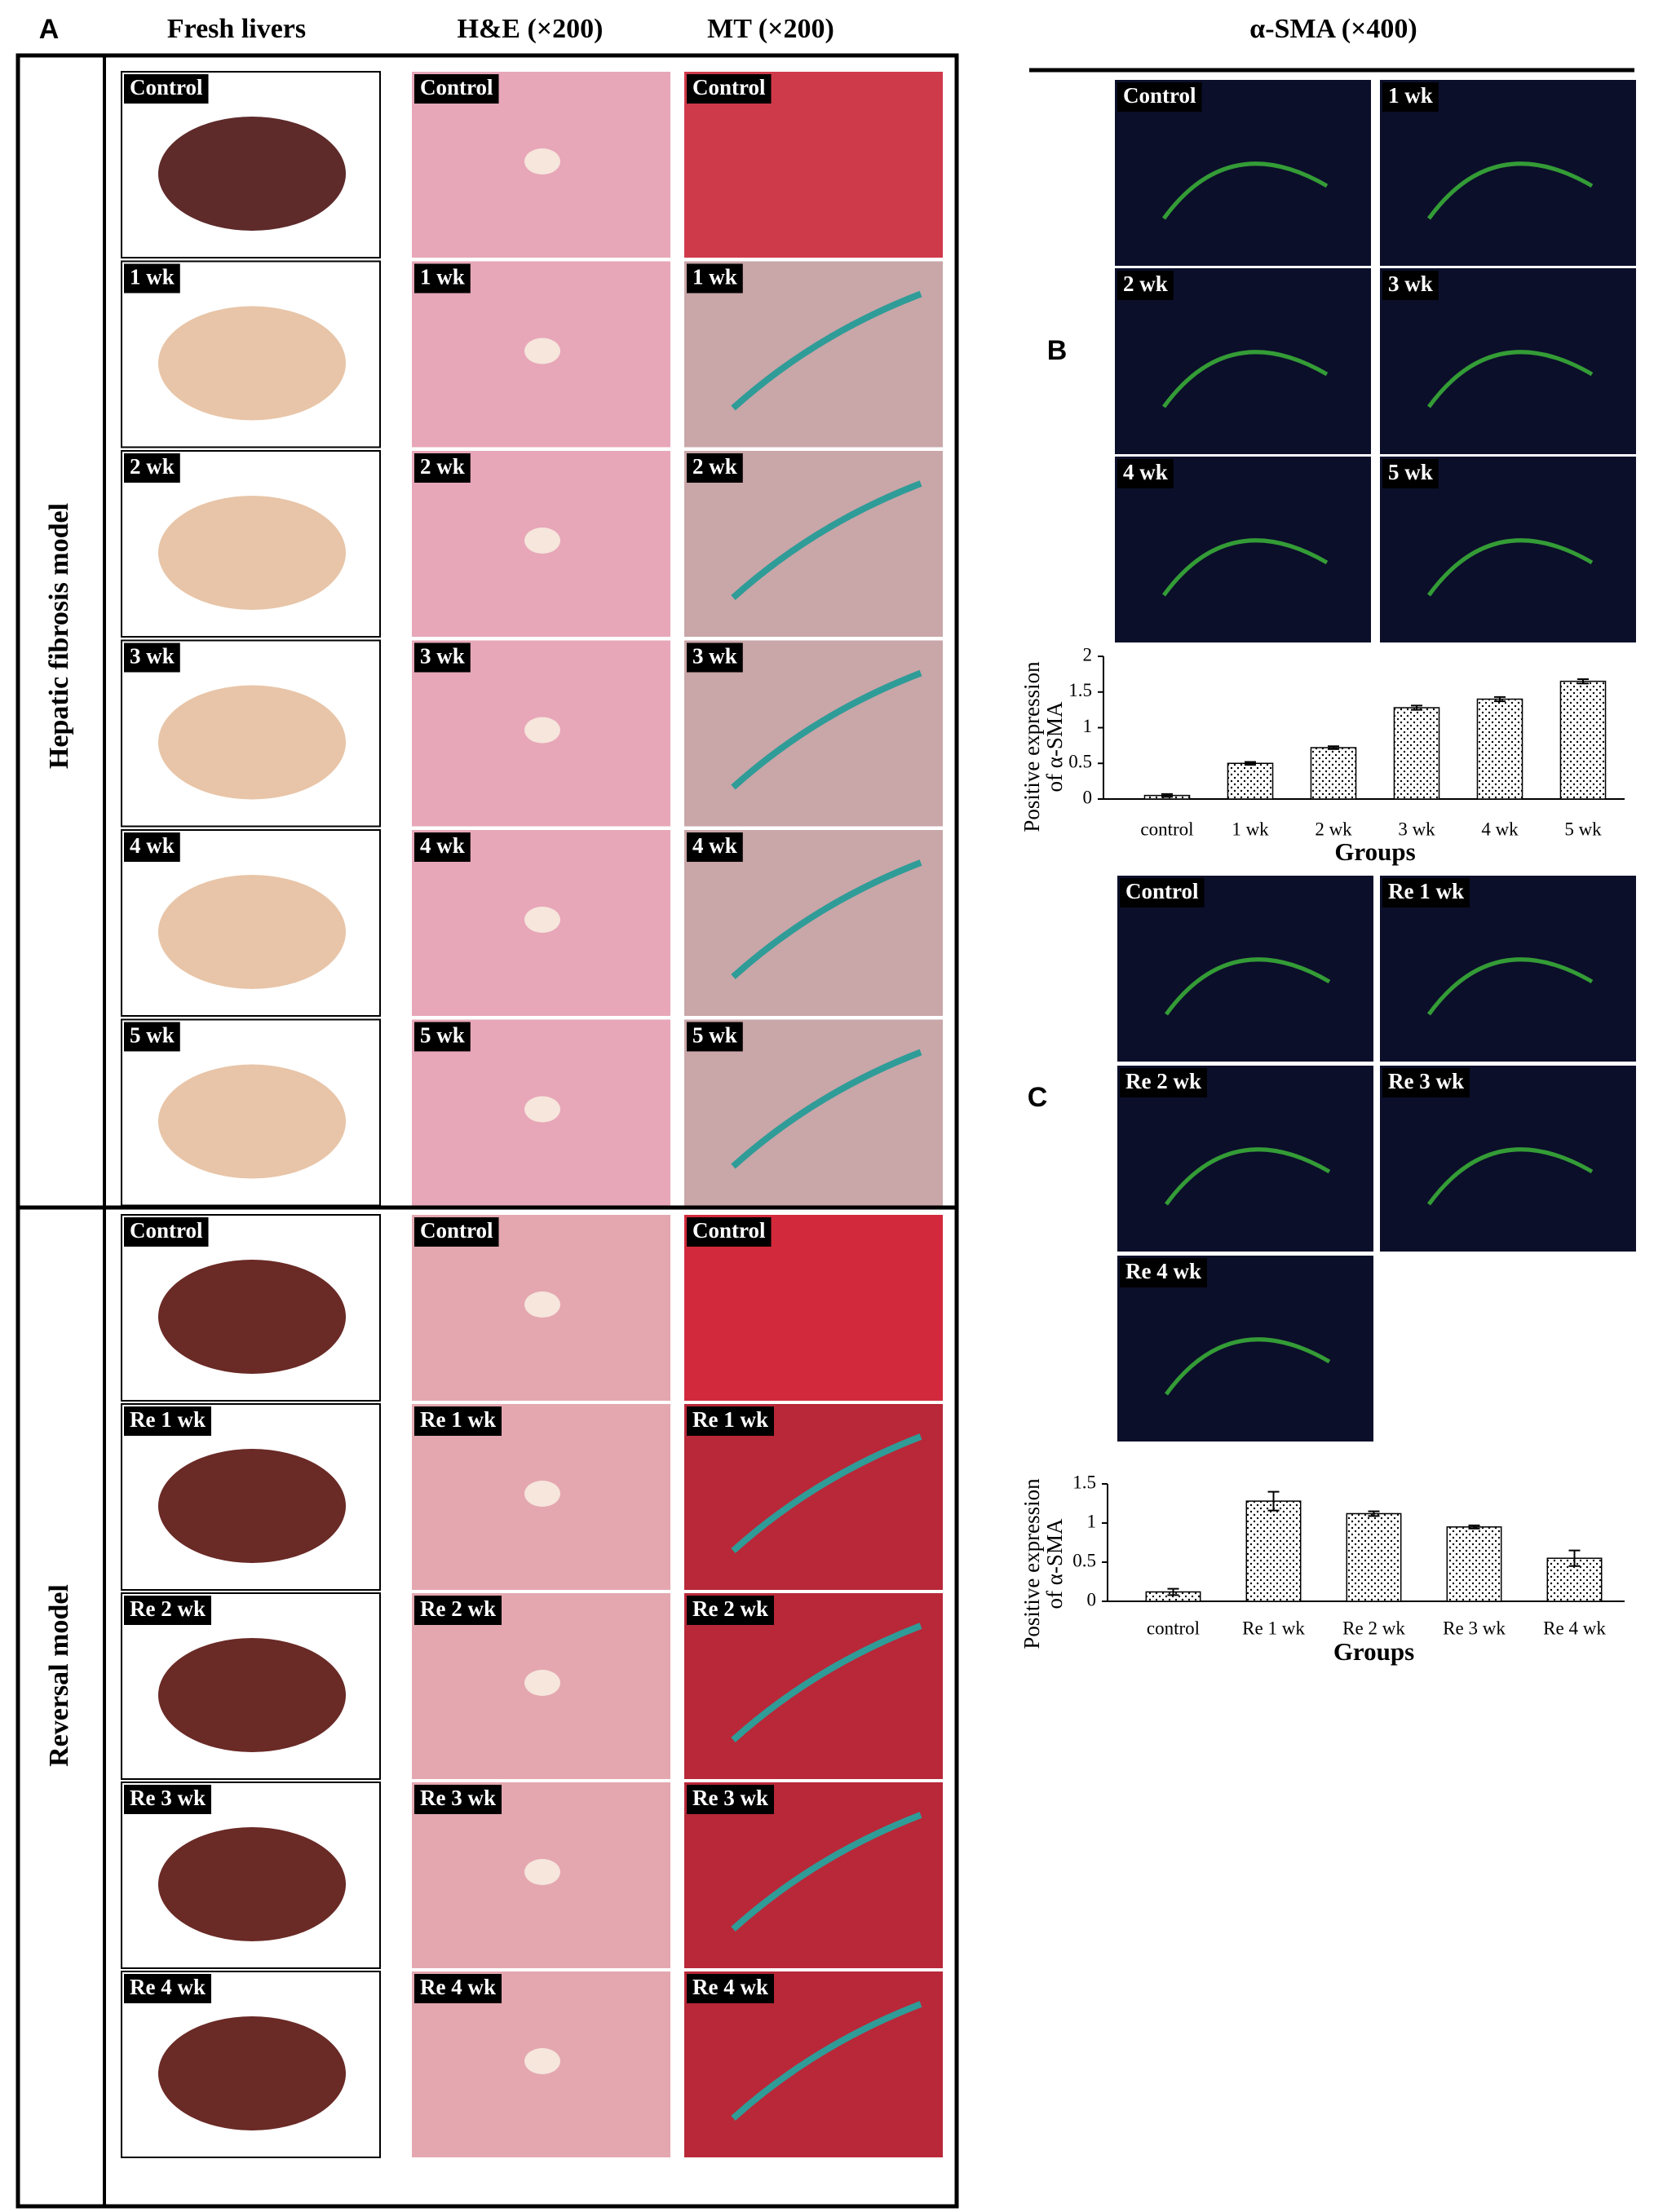 The height and width of the screenshot is (2212, 1676). I want to click on x-tick-label: control, so click(1173, 1628).